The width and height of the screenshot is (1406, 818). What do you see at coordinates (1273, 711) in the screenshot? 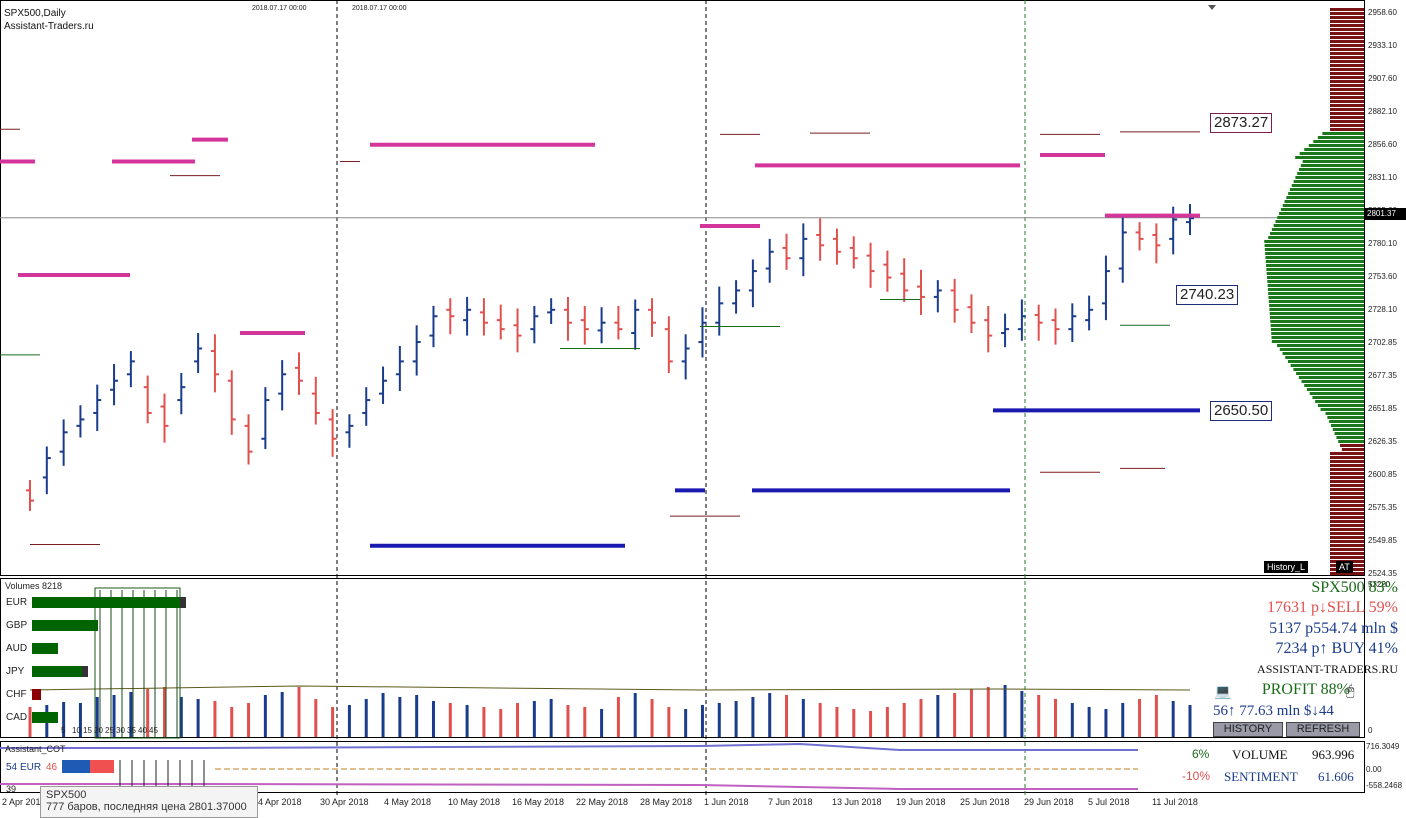
I see `bottom-stat: 56↑ 77.63 mln $↓44` at bounding box center [1273, 711].